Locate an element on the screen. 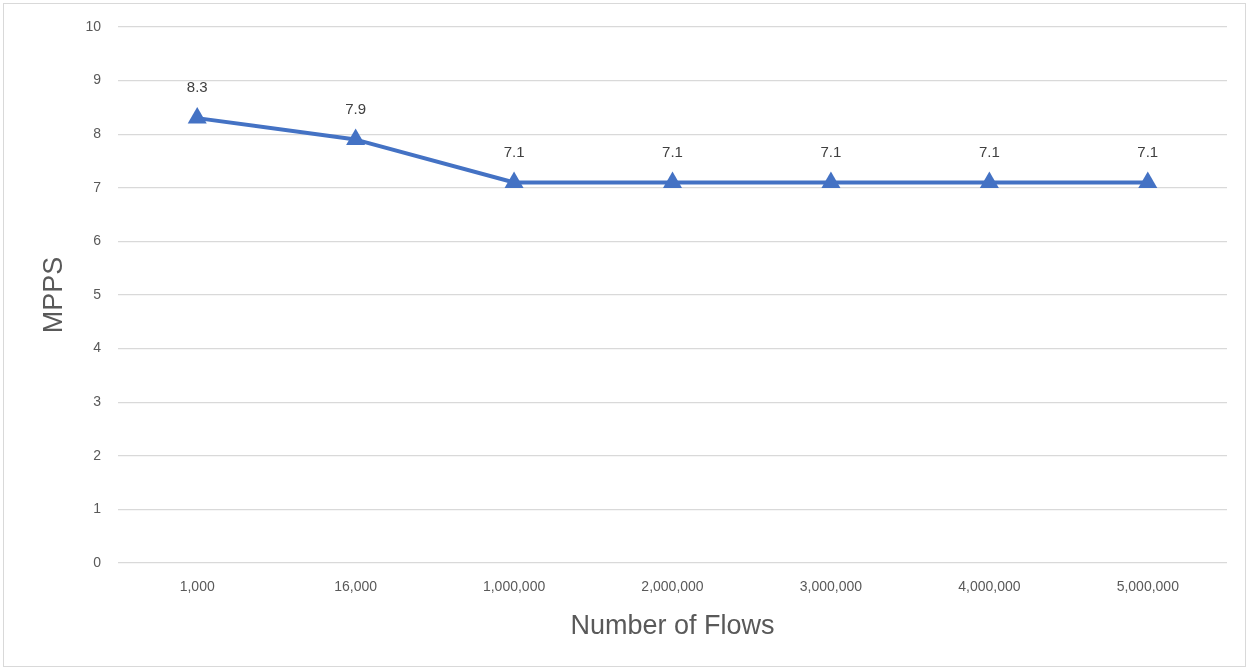 This screenshot has height=670, width=1249. x-tick-label: 16,000 is located at coordinates (356, 586).